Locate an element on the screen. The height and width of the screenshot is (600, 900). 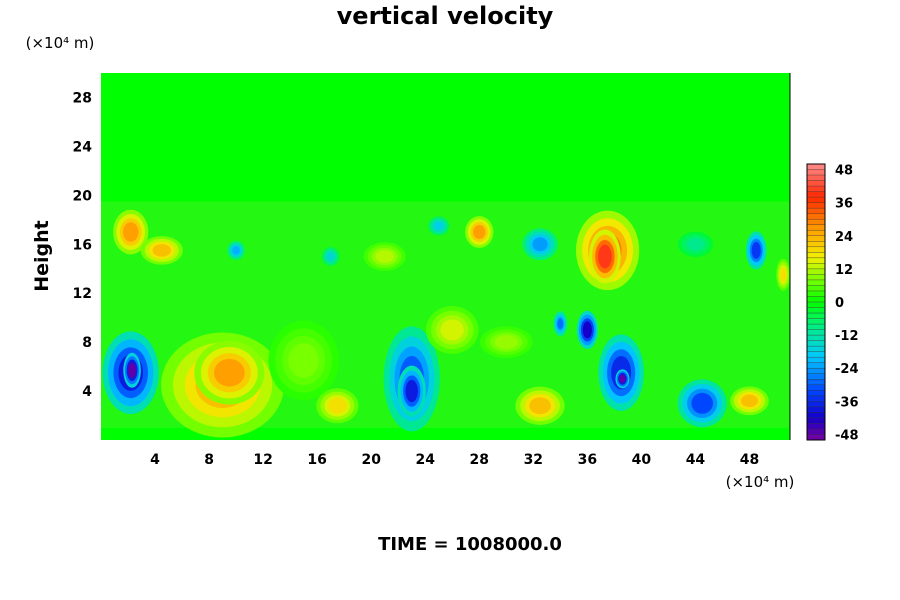
colorbar-tick-label: 12 is located at coordinates (844, 270).